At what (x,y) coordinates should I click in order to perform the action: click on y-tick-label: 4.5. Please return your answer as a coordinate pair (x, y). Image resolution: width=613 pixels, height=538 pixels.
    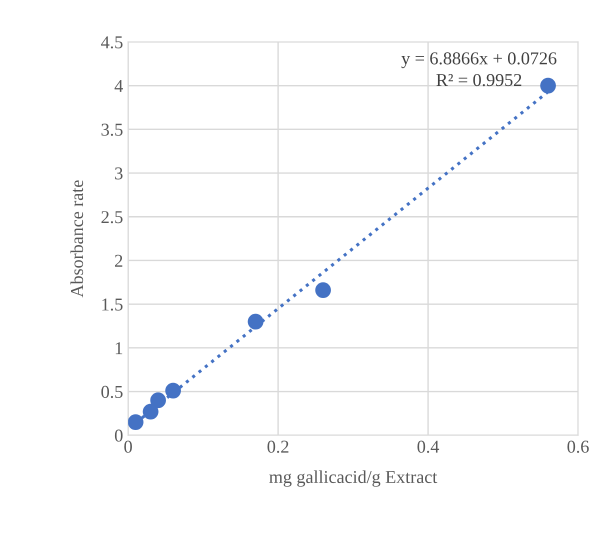
    Looking at the image, I should click on (112, 42).